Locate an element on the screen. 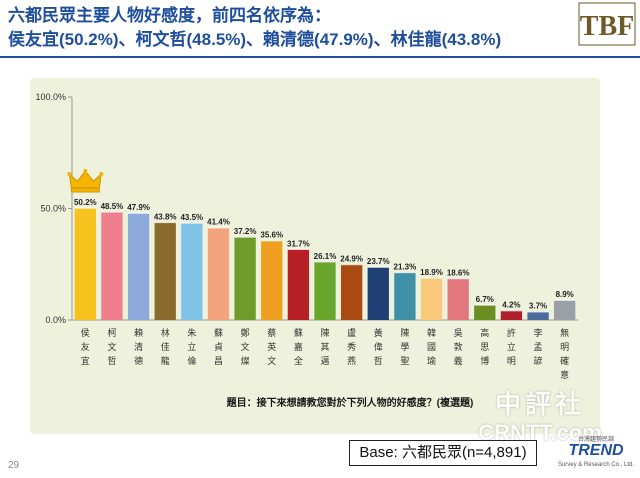 The image size is (640, 478). category-label-char: 其 is located at coordinates (324, 347).